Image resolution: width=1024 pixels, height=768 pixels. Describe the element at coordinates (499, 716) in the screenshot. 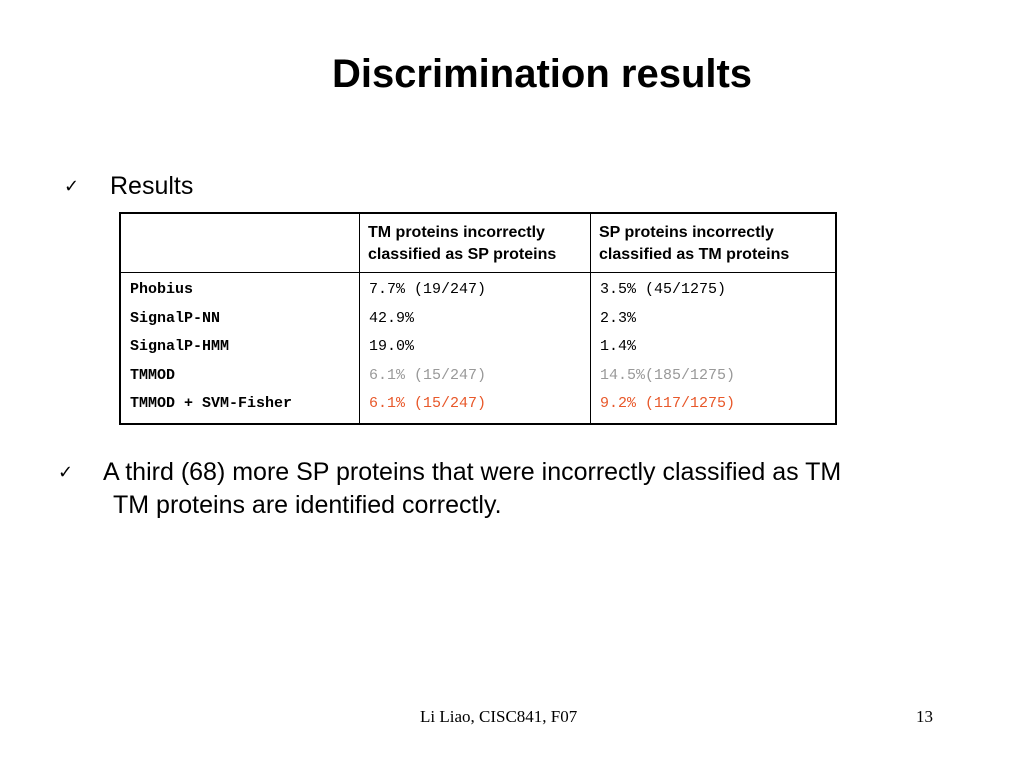

I see `footer-credit: Li Liao, CISC841, F07` at that location.